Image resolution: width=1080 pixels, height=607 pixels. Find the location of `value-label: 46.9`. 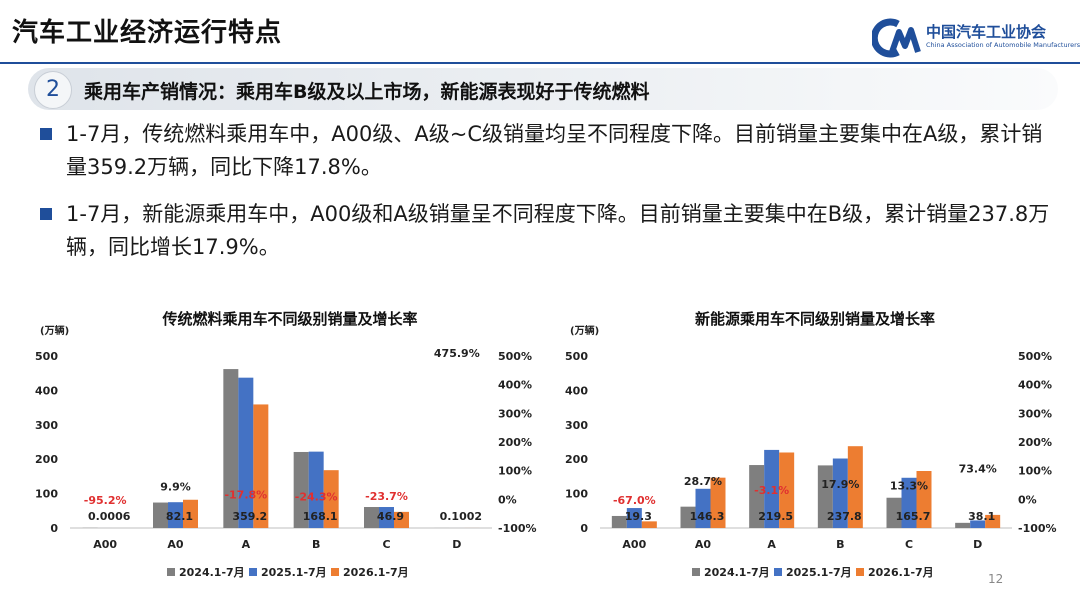

value-label: 46.9 is located at coordinates (390, 516).